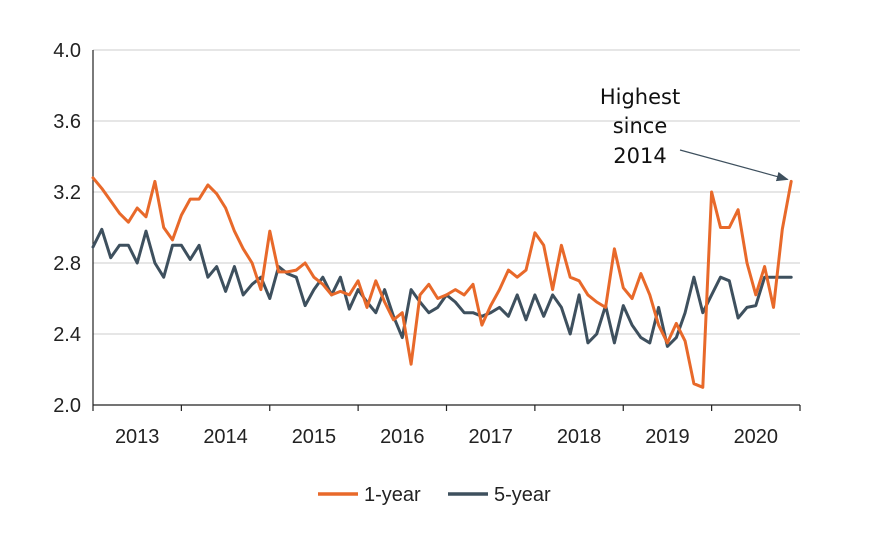 The width and height of the screenshot is (870, 555). What do you see at coordinates (434, 495) in the screenshot?
I see `legend: 1-year 5-year` at bounding box center [434, 495].